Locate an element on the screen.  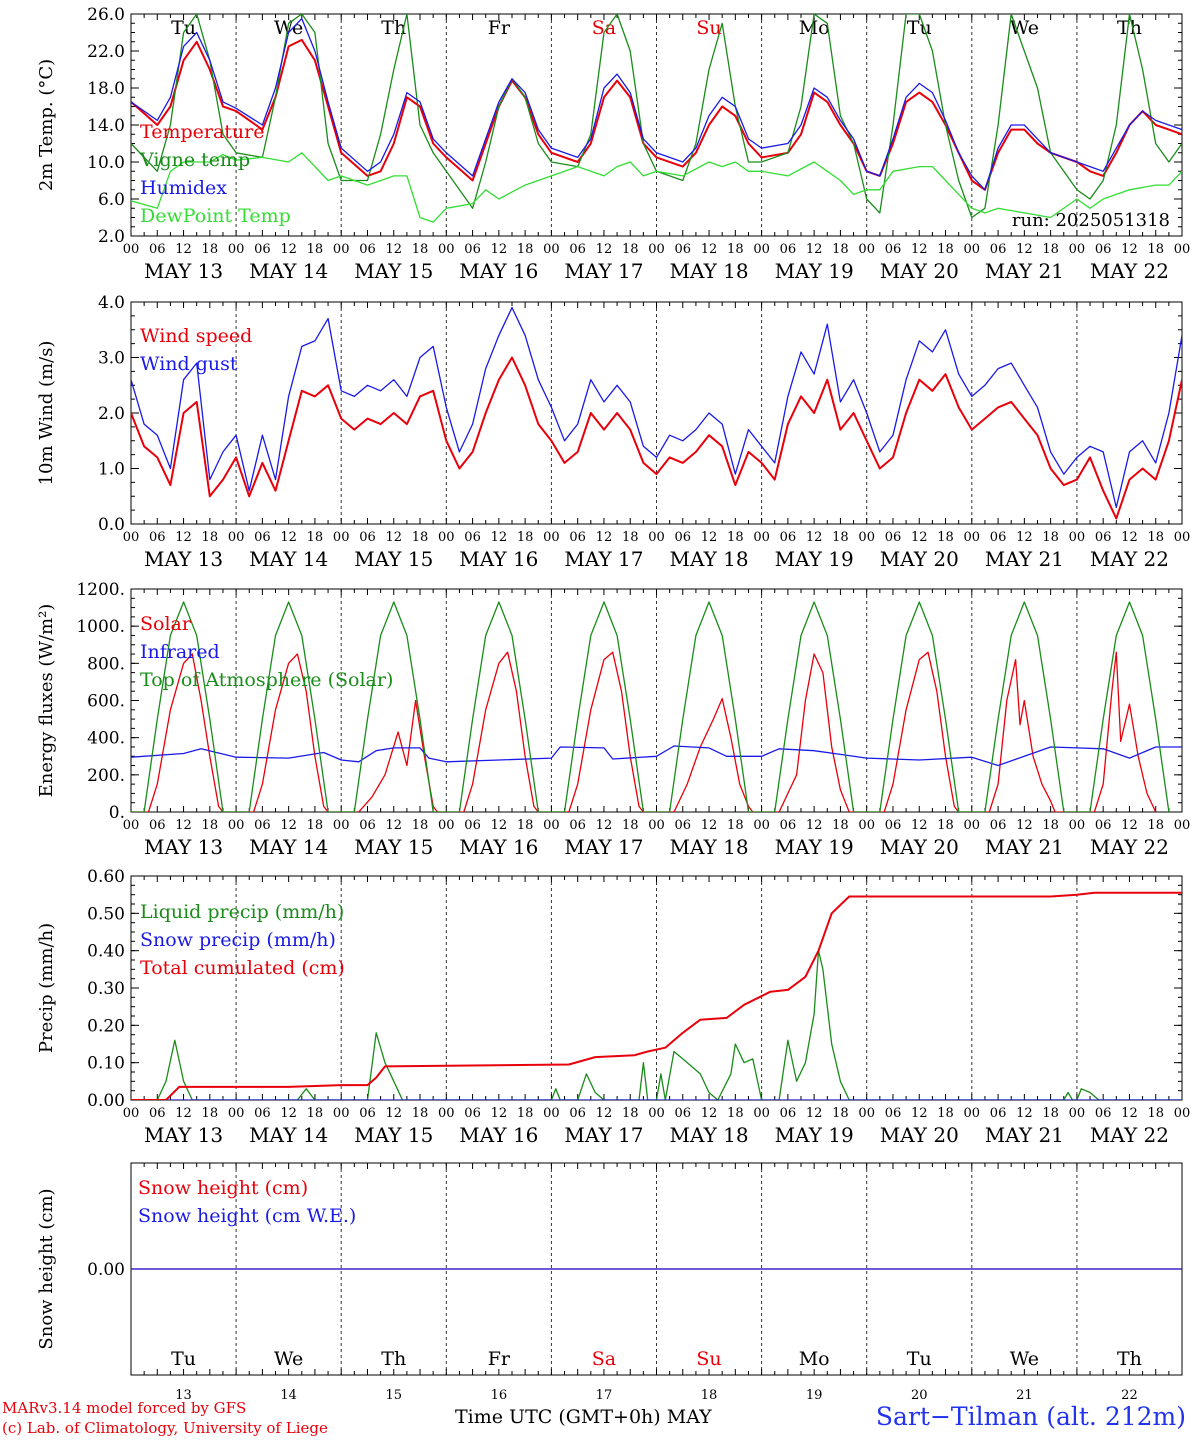
time-axis-title: Time UTC (GMT+0h) is located at coordinates (558, 1417).